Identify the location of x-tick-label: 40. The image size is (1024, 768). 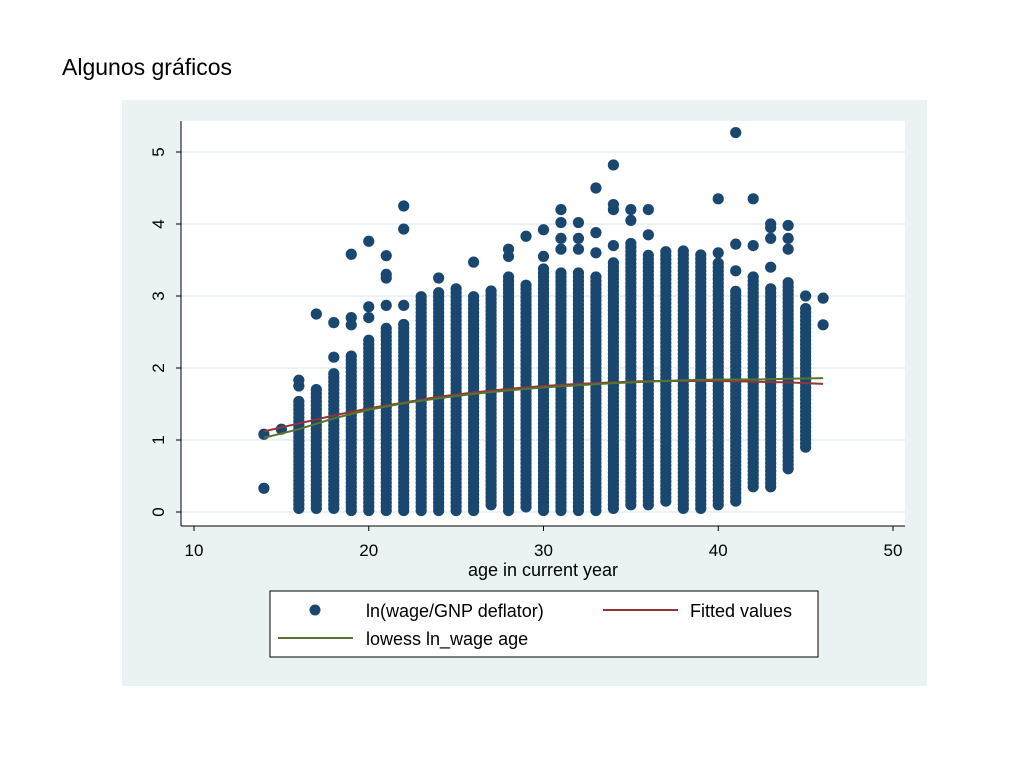
(718, 550).